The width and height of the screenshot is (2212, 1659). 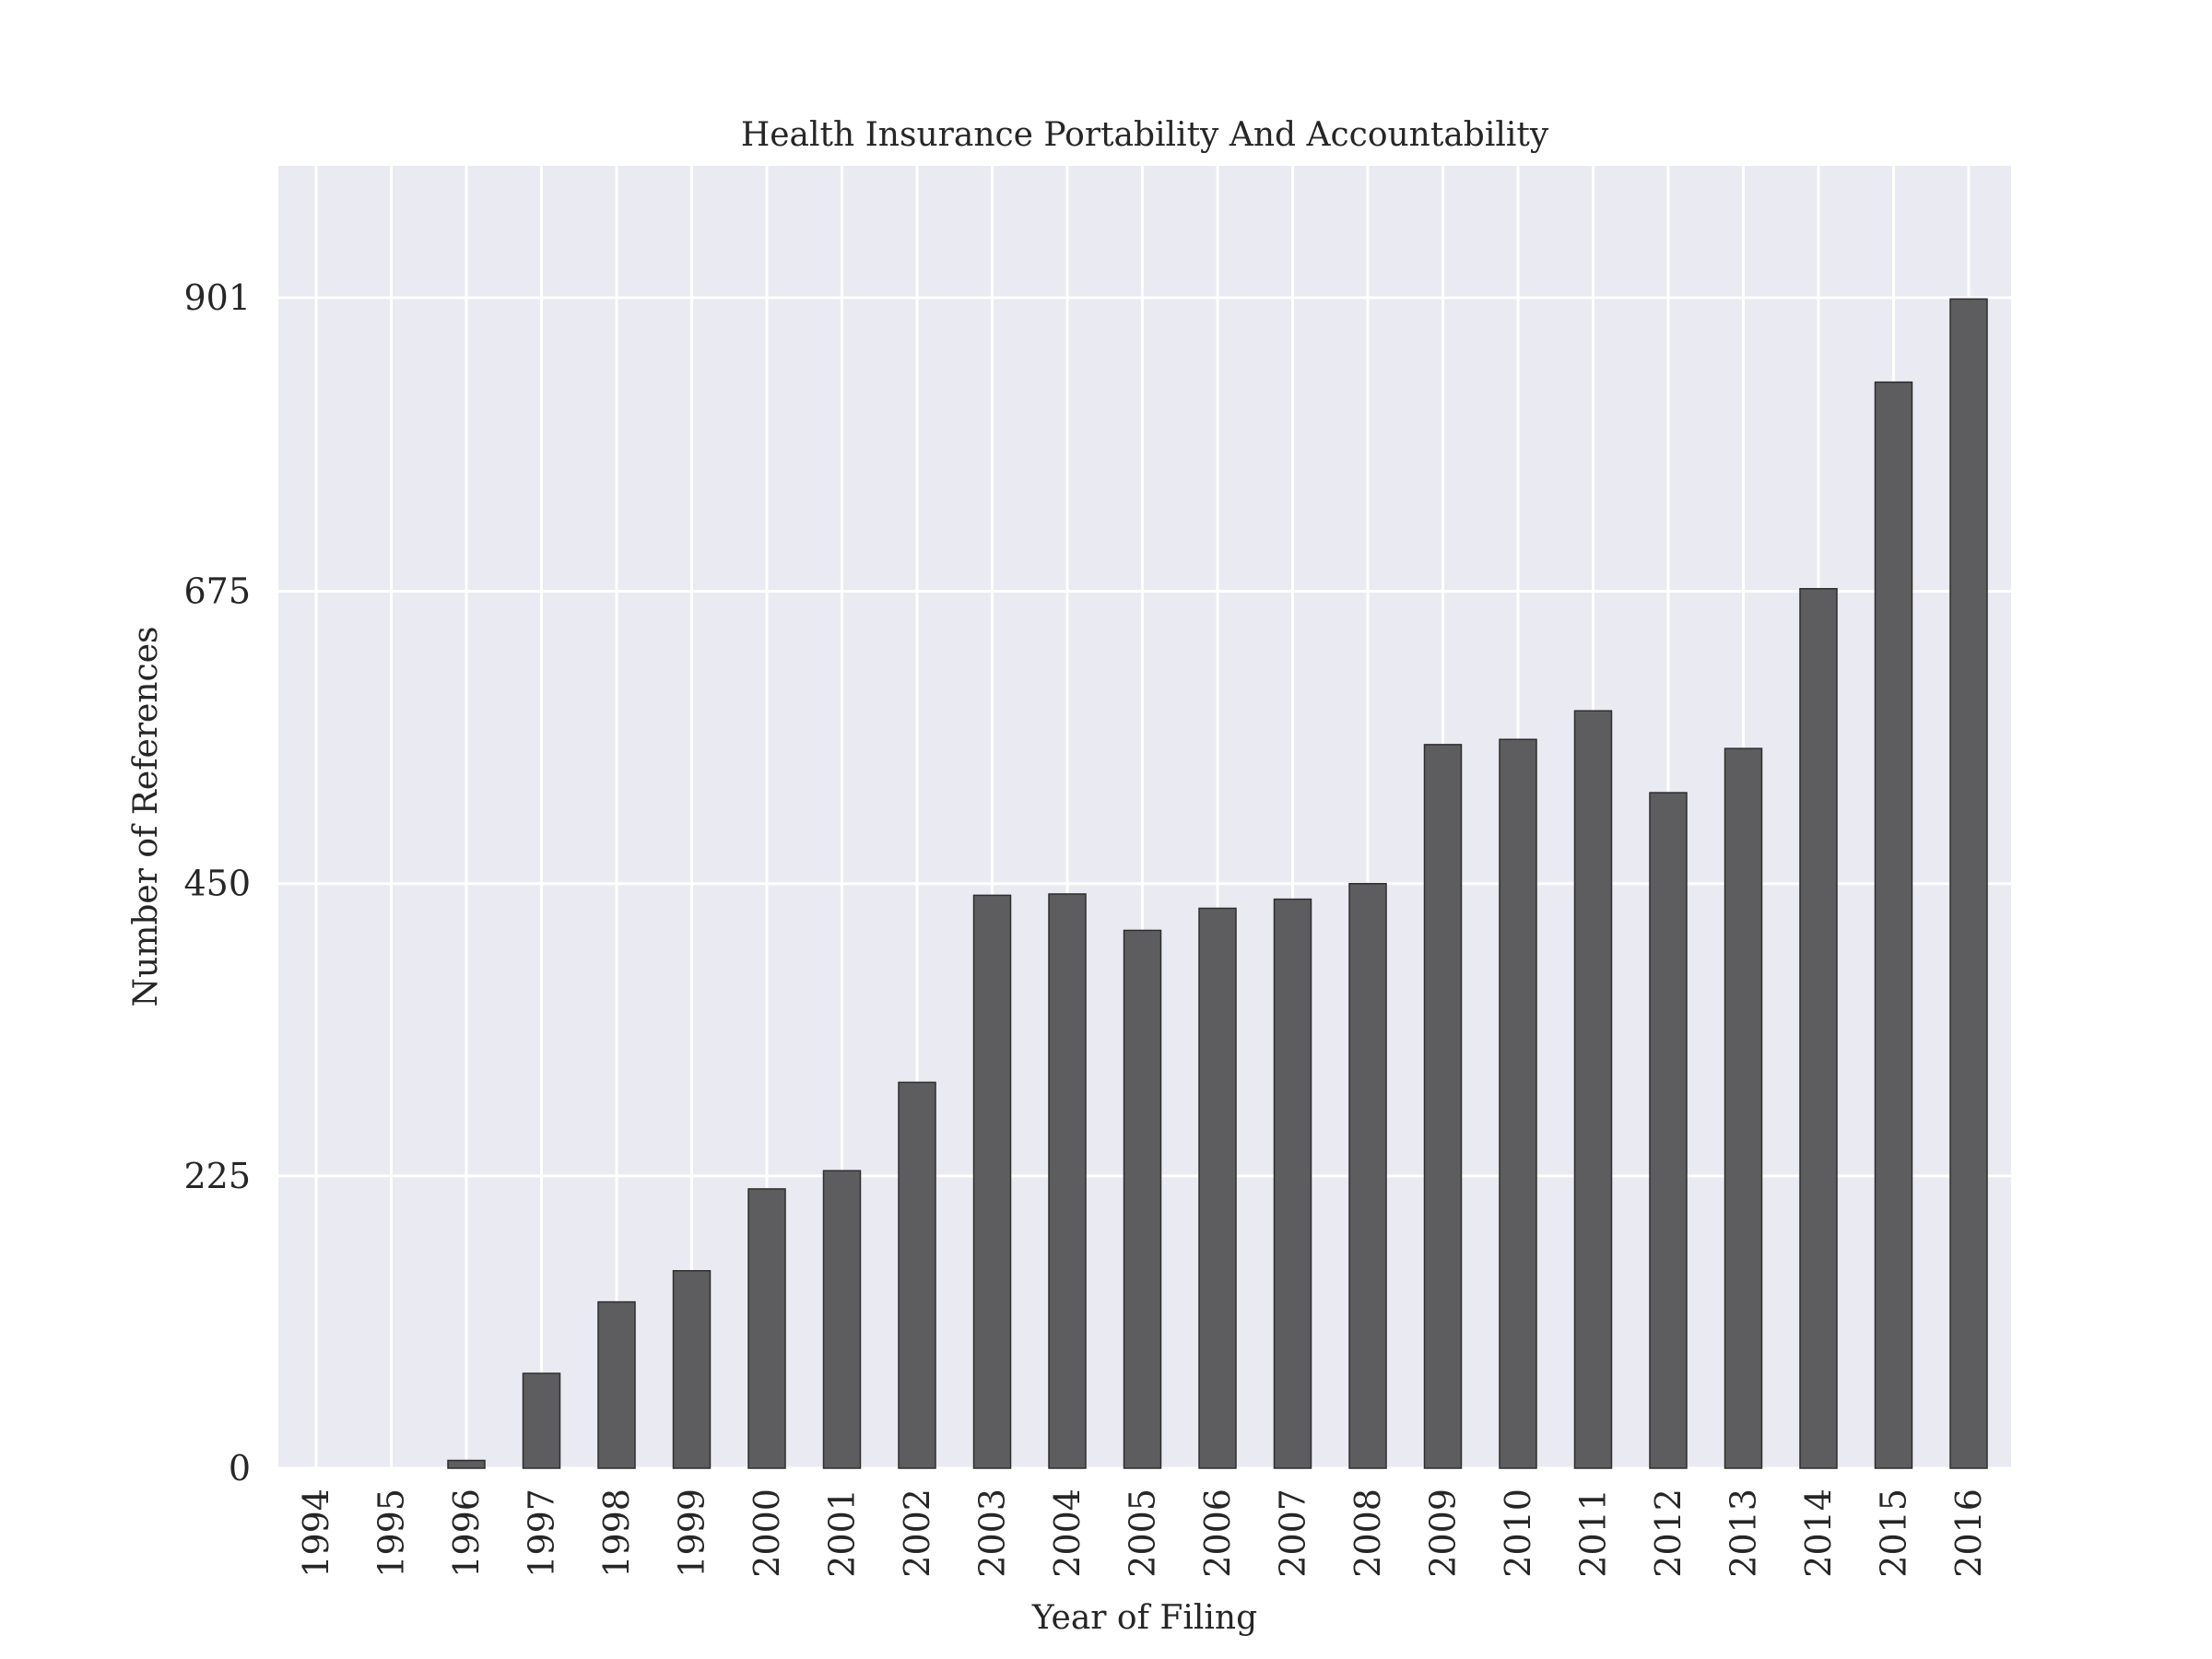 I want to click on x-tick-label: 1999, so click(x=692, y=1533).